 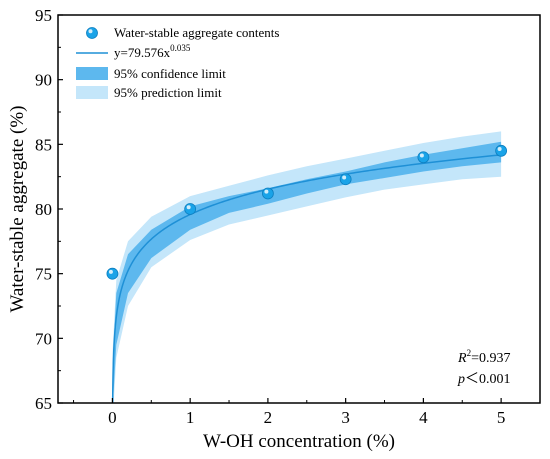 I want to click on y-tick-label: 80, so click(x=43, y=209).